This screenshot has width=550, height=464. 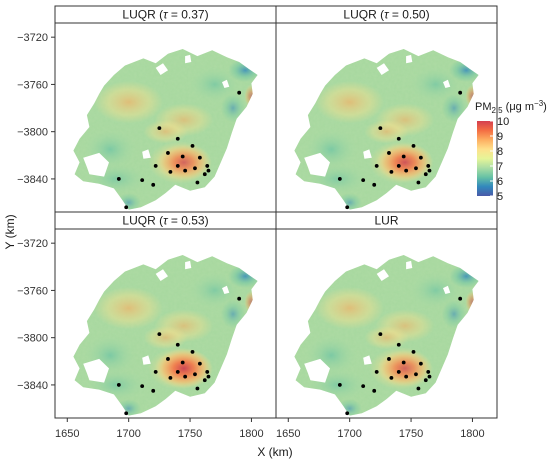 What do you see at coordinates (349, 434) in the screenshot?
I see `x-tick-label: 1700` at bounding box center [349, 434].